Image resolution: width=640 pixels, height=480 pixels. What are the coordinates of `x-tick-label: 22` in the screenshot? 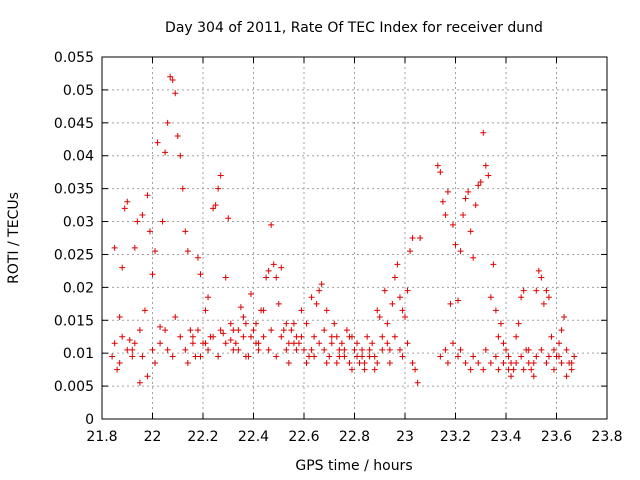 It's located at (153, 437).